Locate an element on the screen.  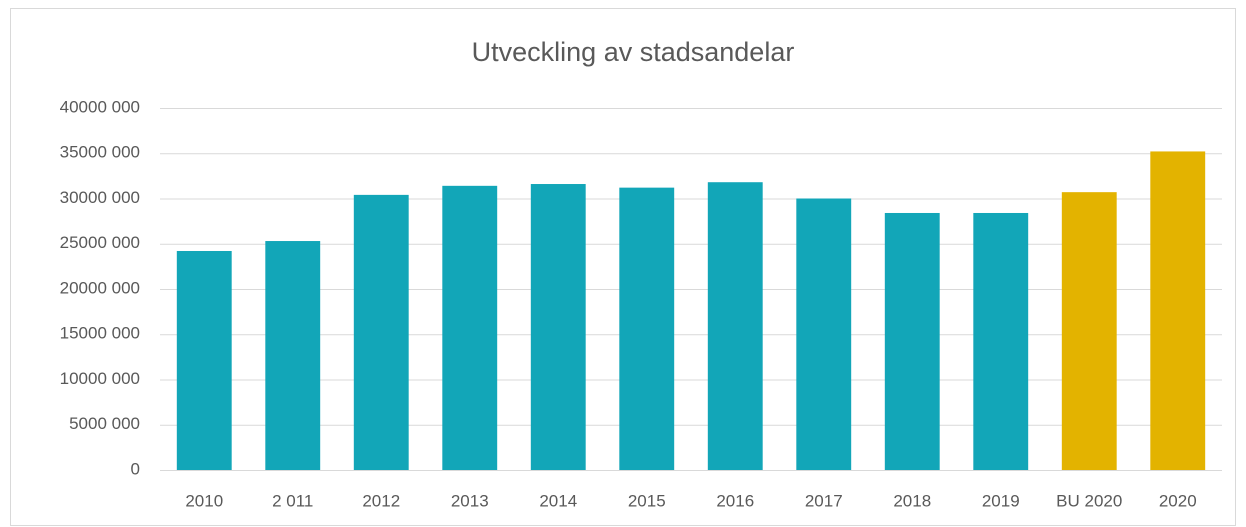
x-tick-label: 2014 is located at coordinates (558, 500).